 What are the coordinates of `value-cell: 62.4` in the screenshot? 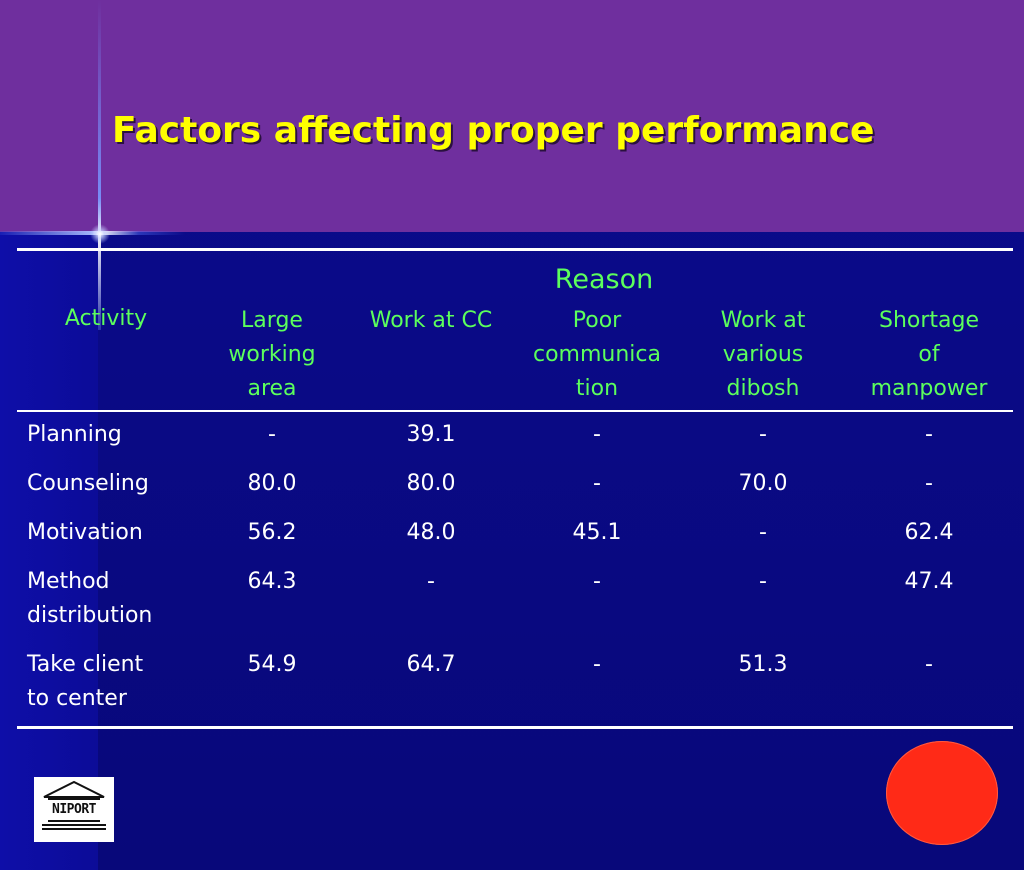 It's located at (929, 532).